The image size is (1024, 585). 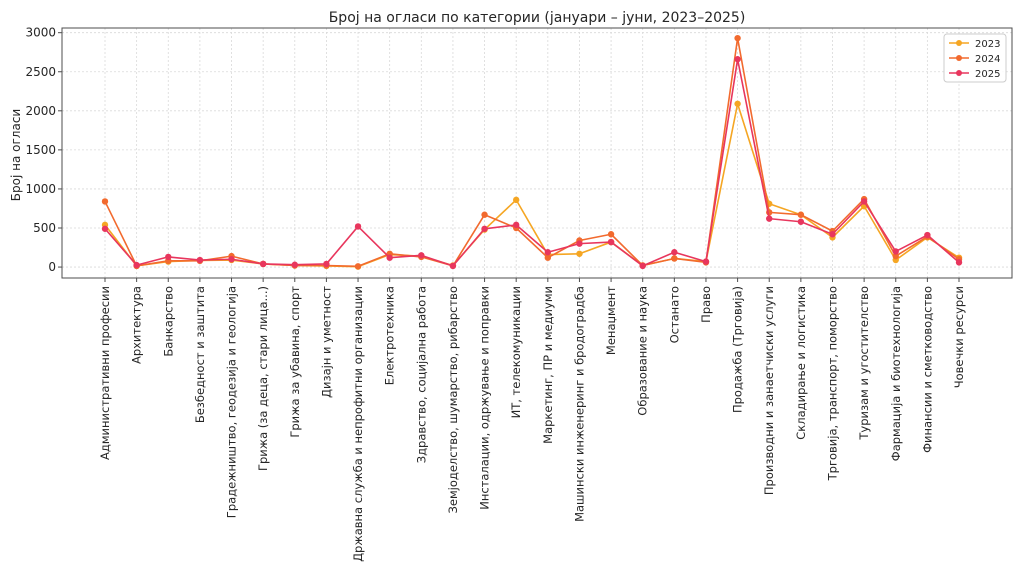 What do you see at coordinates (864, 363) in the screenshot?
I see `x-tick-label: Туризам и угостителство` at bounding box center [864, 363].